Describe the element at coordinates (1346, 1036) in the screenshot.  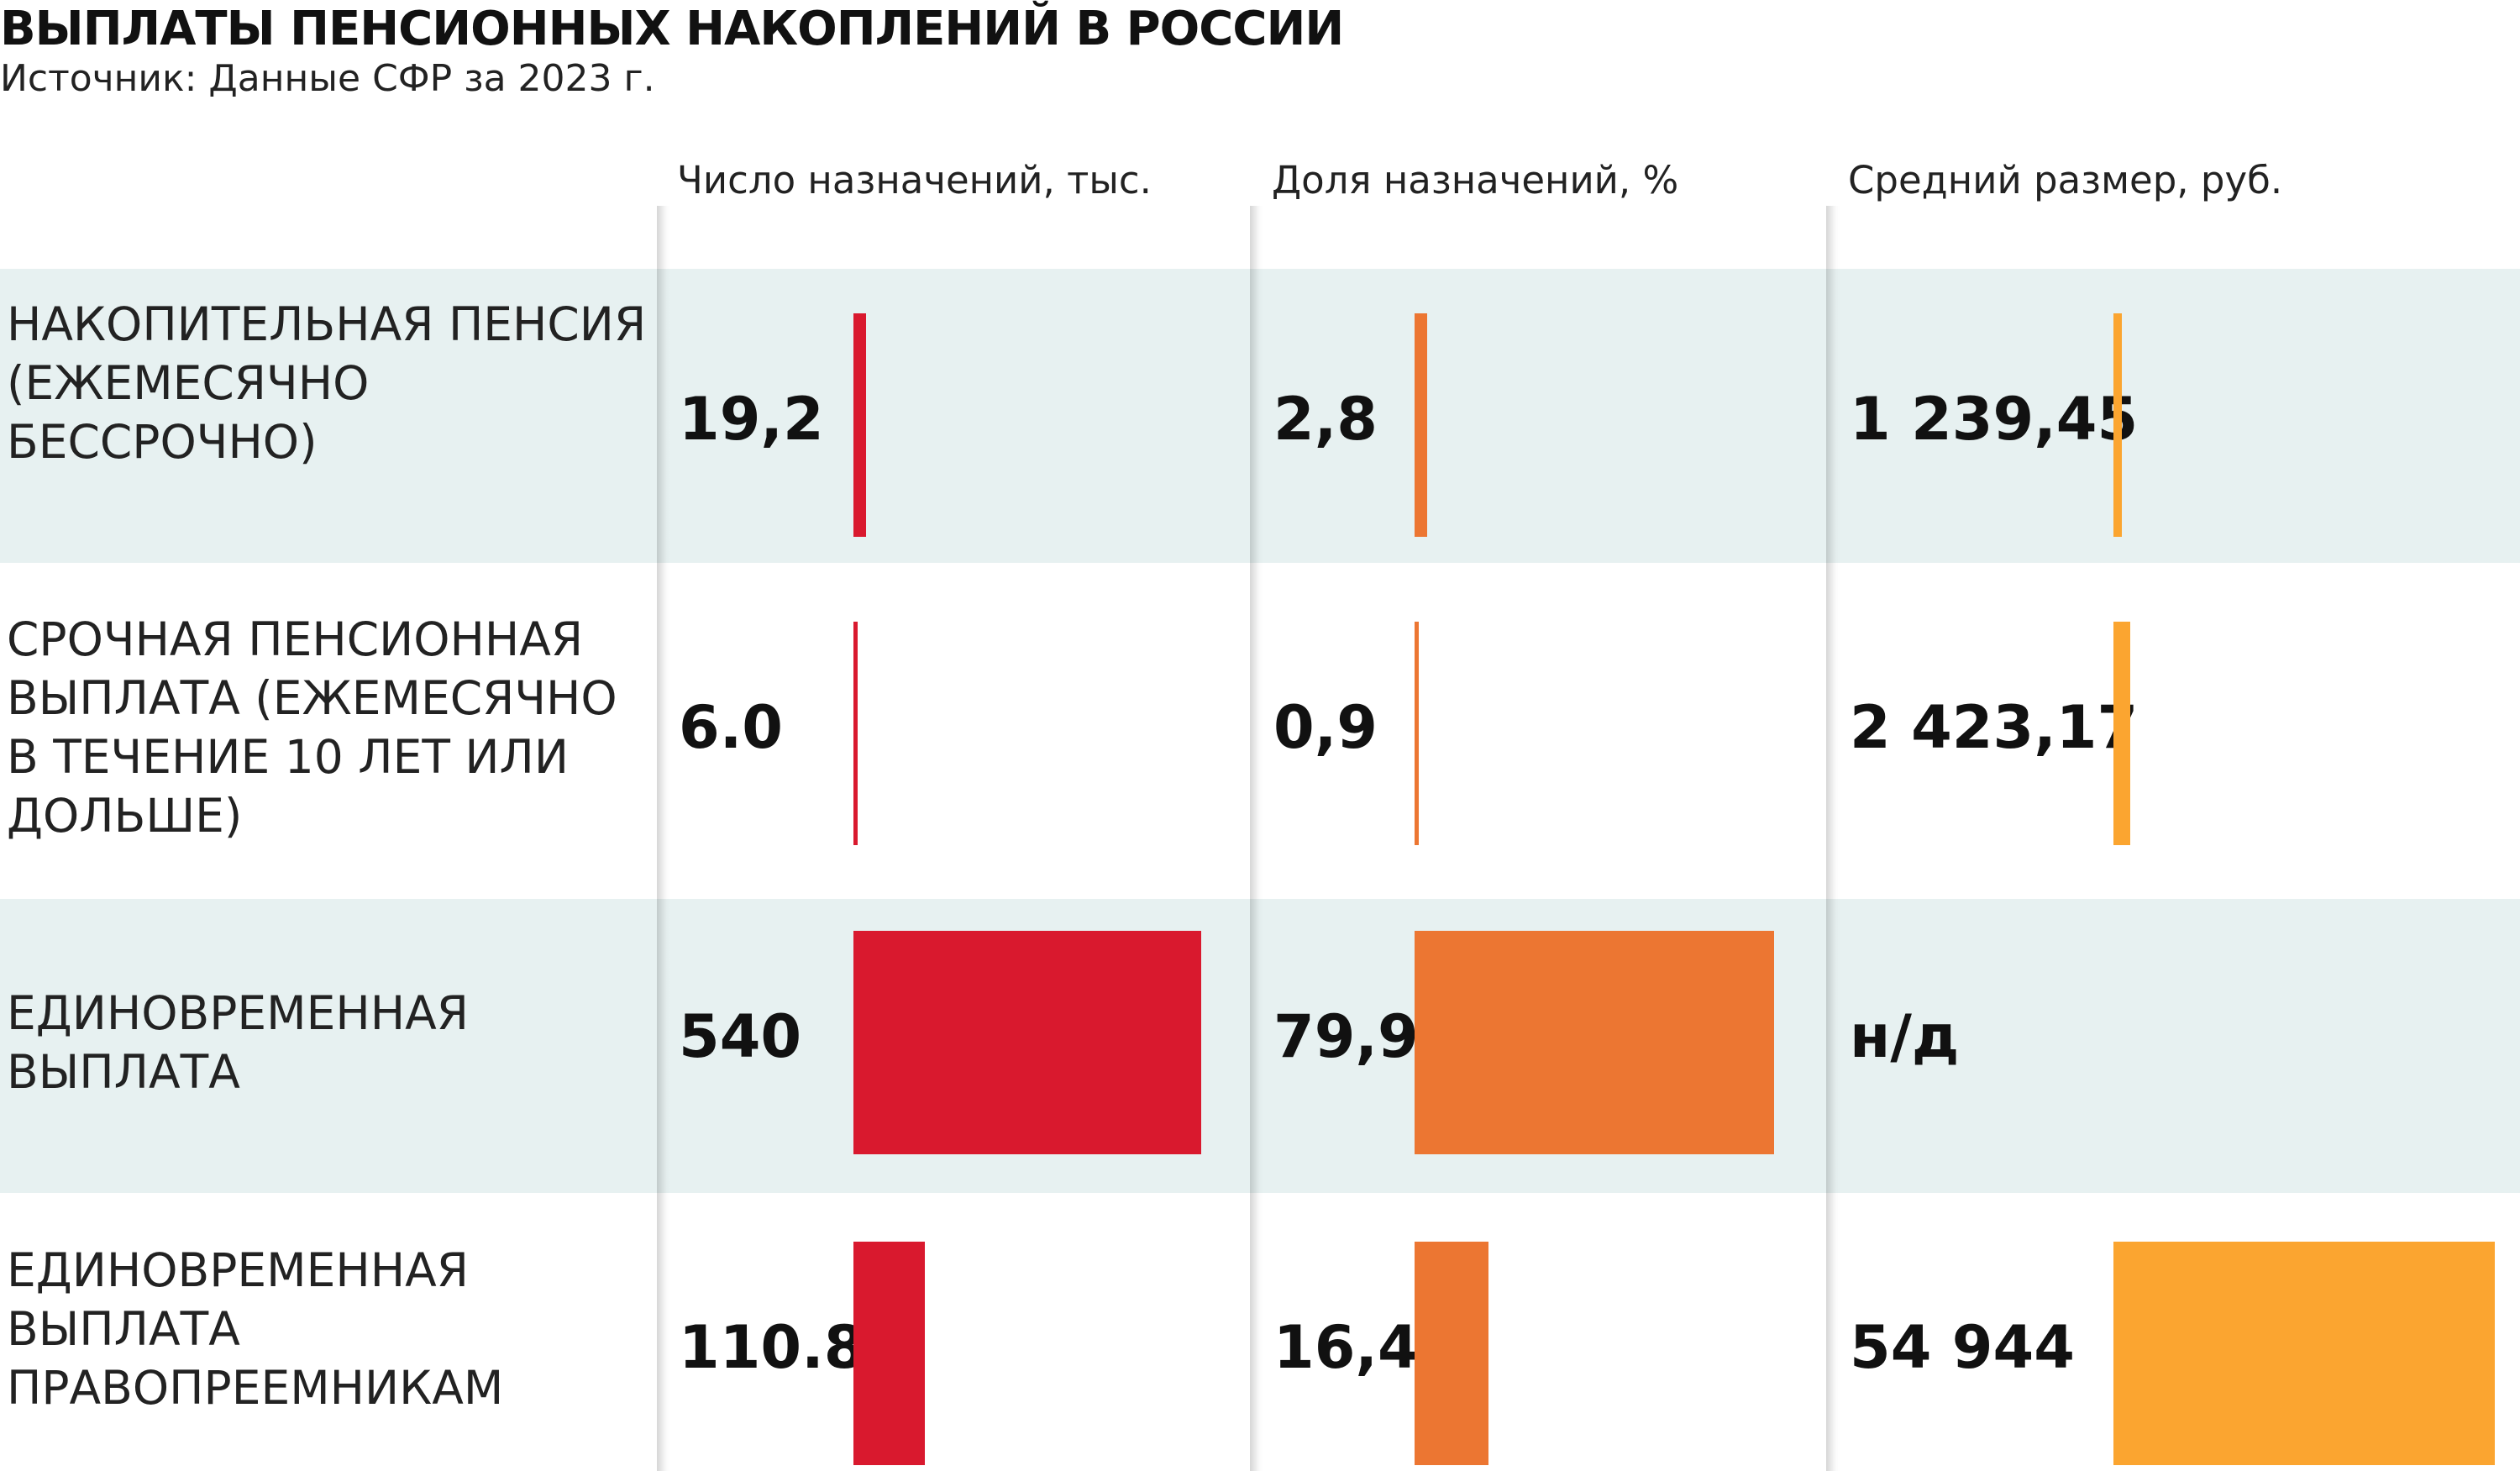
I see `value-label: 79,9` at that location.